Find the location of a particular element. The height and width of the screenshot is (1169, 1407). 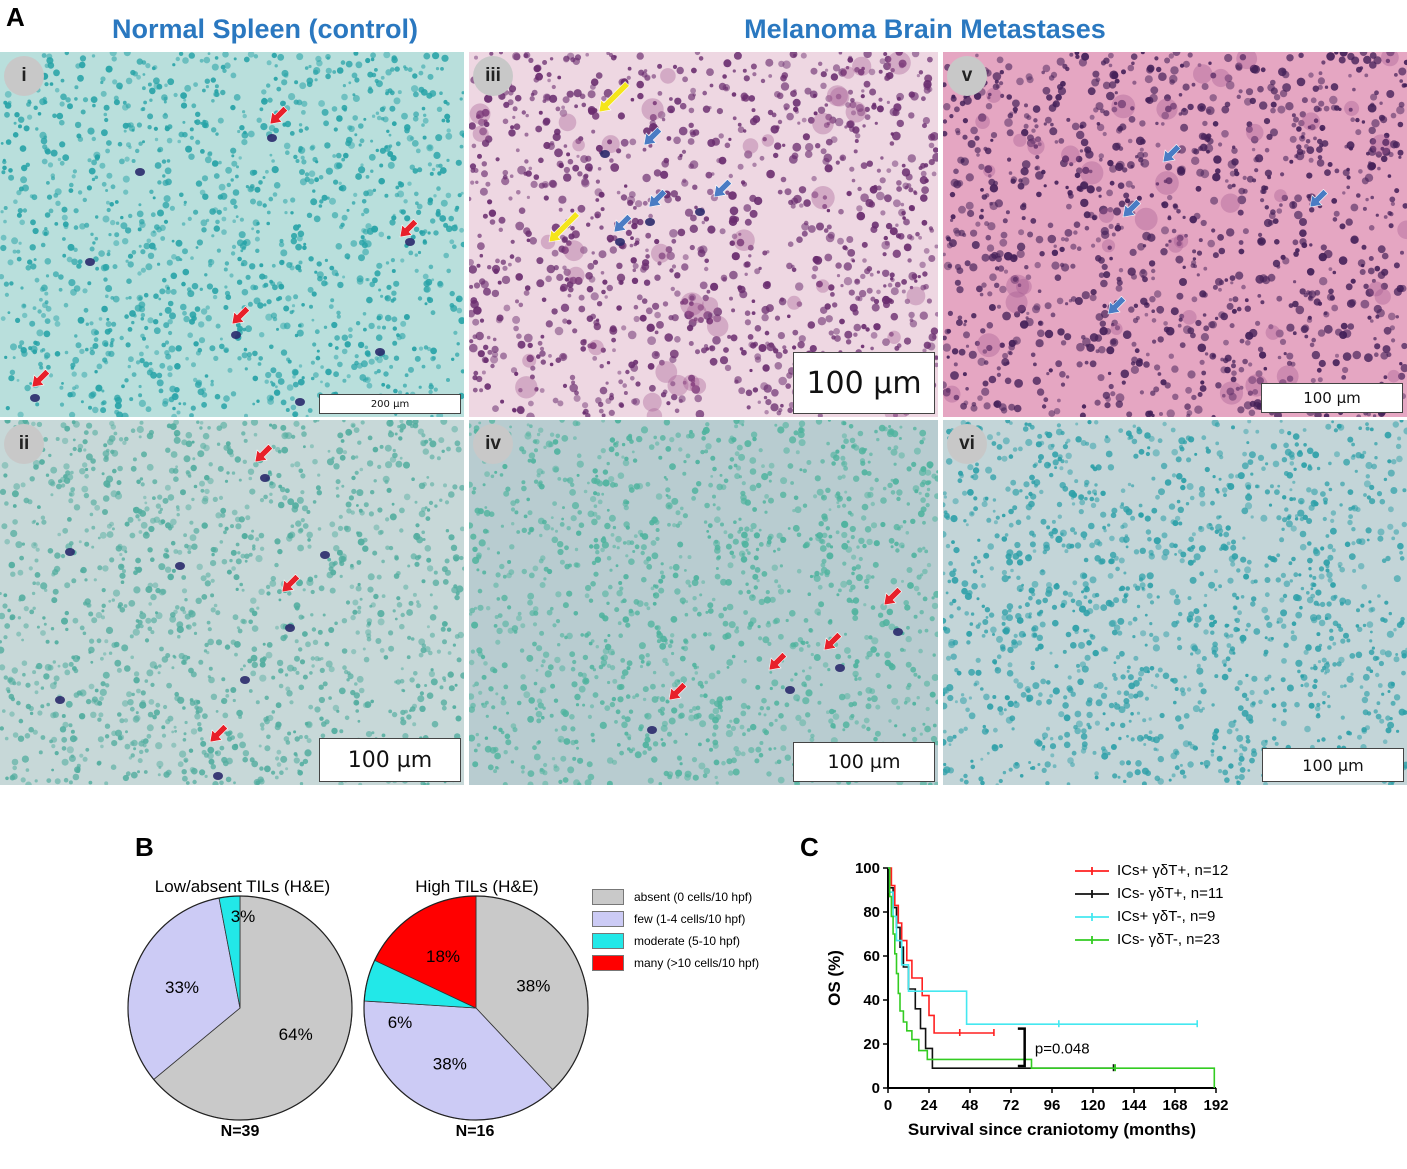

pie-n-high: N=16 is located at coordinates (475, 1131).